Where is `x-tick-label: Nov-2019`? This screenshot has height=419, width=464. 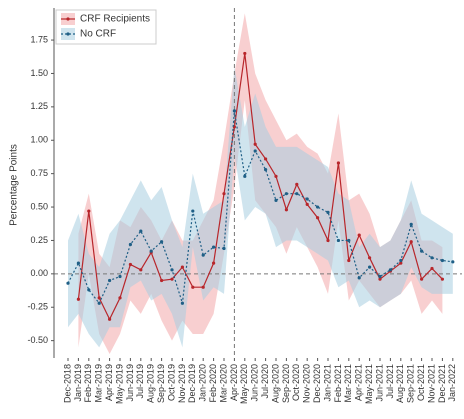
x-tick-label: Nov-2019 is located at coordinates (182, 383).